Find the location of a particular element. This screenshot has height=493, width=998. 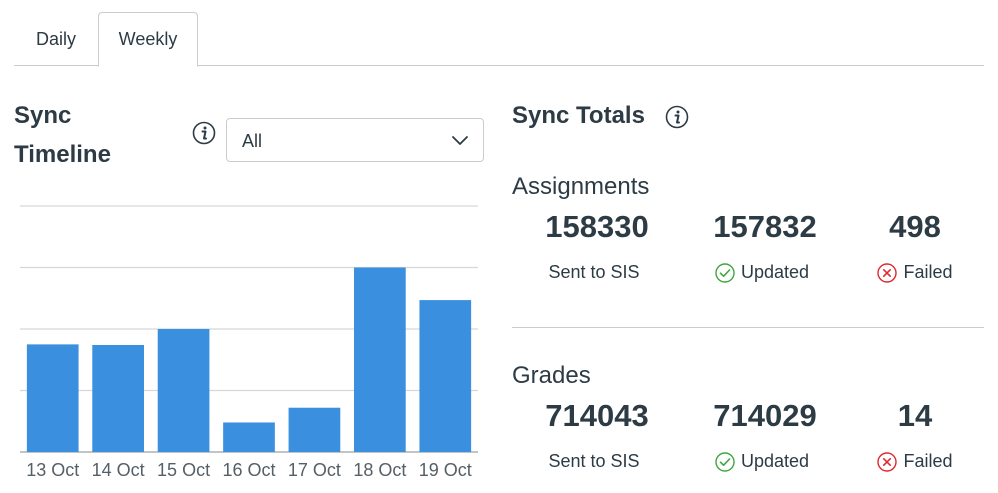

grades-failed-count: 14 is located at coordinates (915, 415).